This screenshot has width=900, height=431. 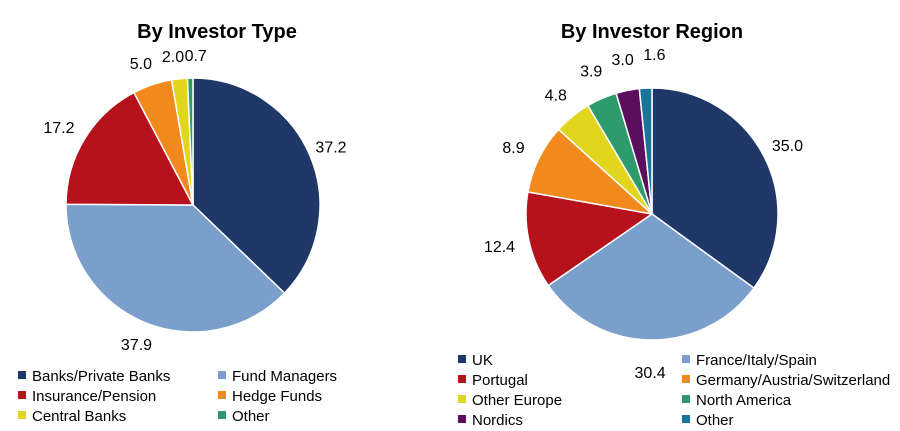 I want to click on chart-title: By Investor Region, so click(x=652, y=32).